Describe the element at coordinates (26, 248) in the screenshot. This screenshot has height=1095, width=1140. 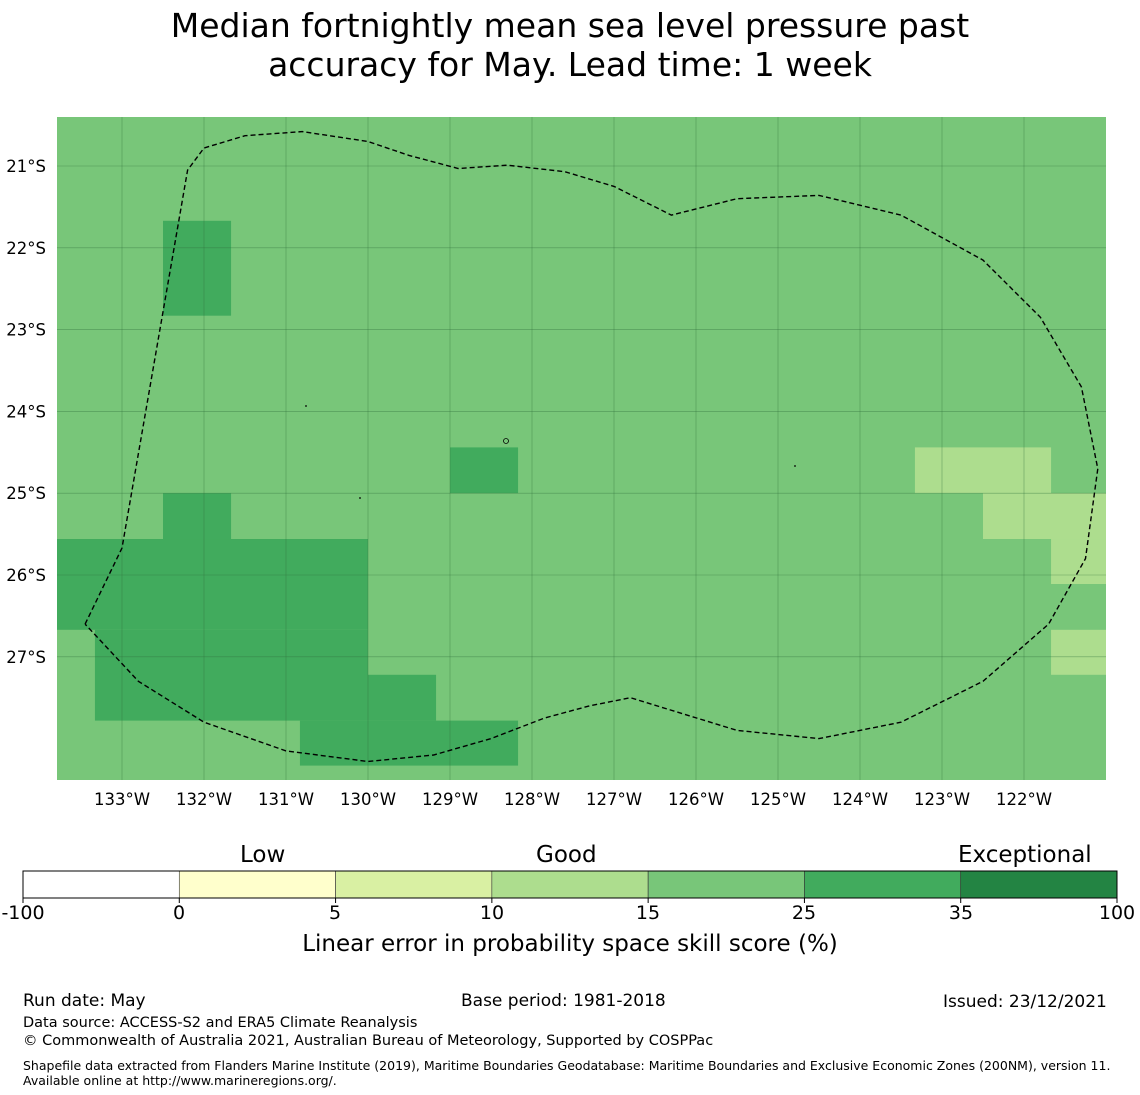
I see `latitude-tick-label: 22°S` at that location.